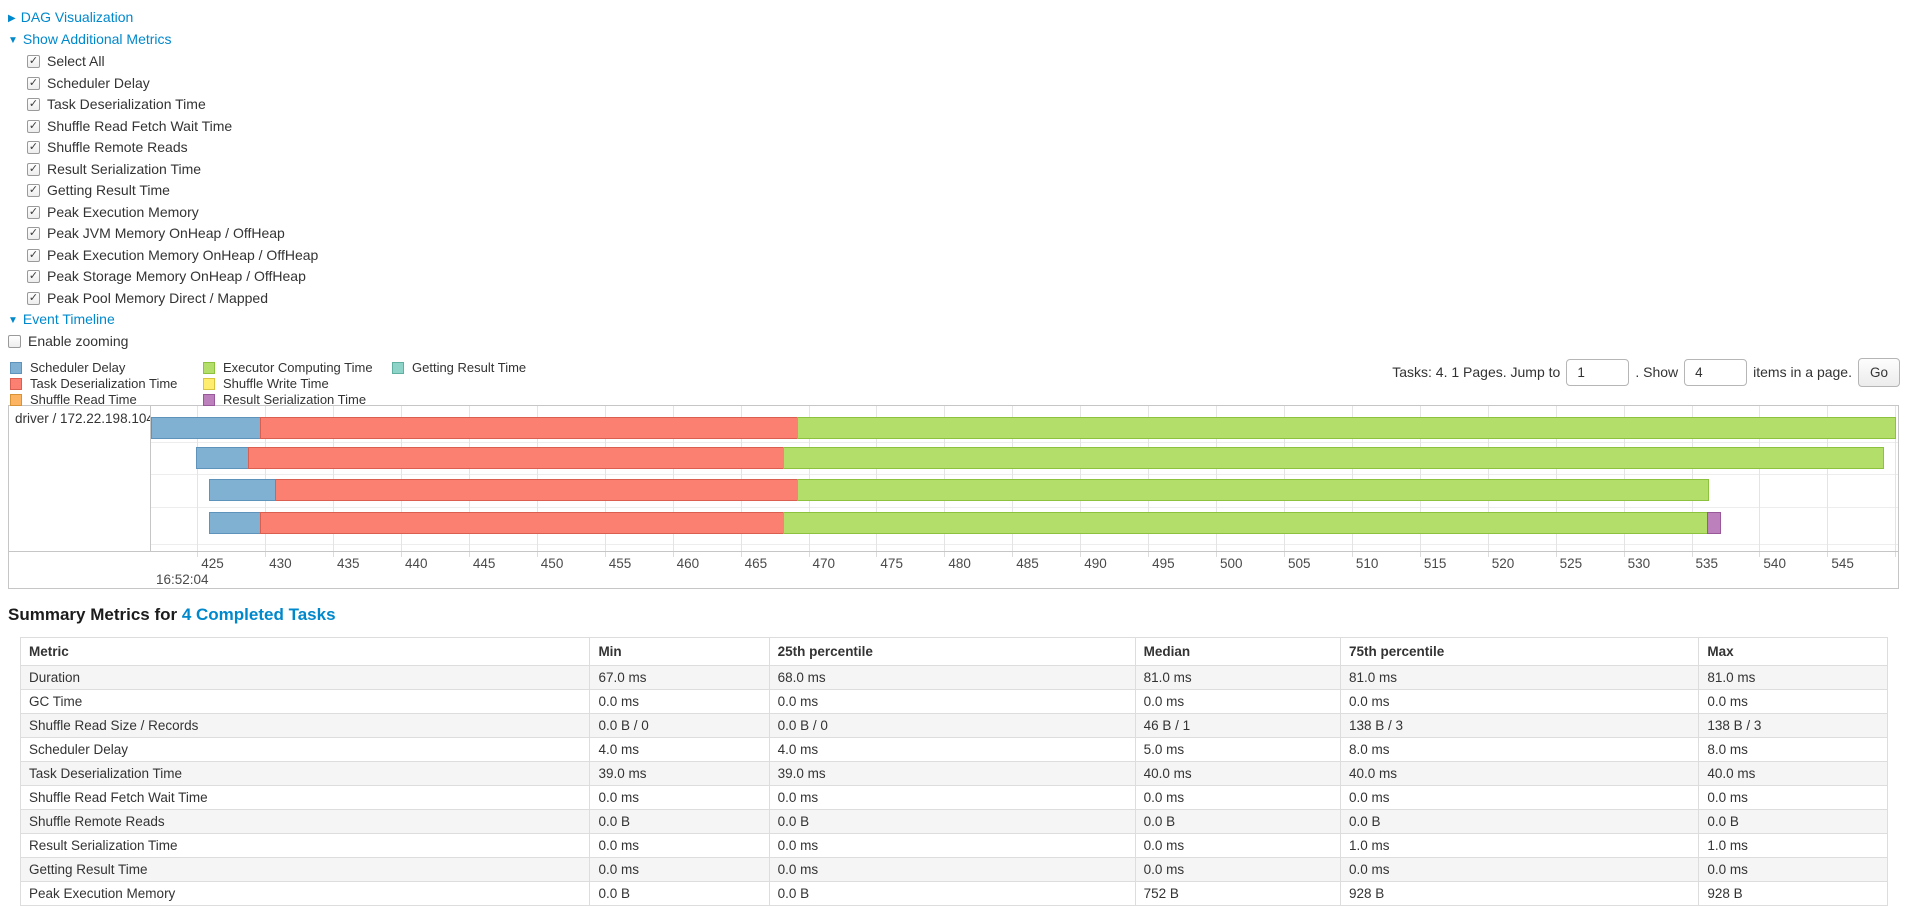 Image resolution: width=1907 pixels, height=906 pixels. Describe the element at coordinates (1657, 372) in the screenshot. I see `pagination-mid-text: . Show` at that location.